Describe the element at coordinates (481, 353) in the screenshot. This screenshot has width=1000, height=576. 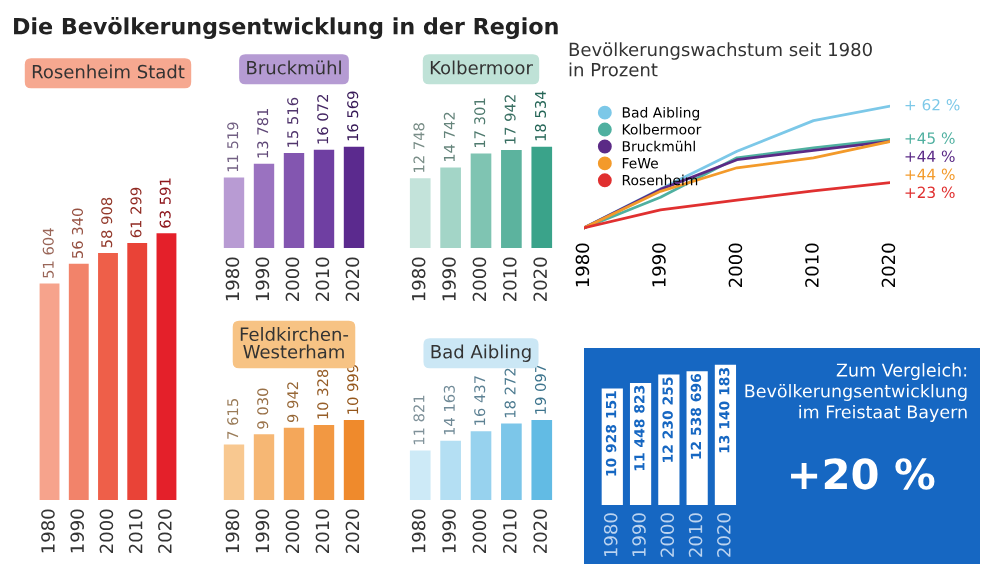
I see `chart-title: Bad Aibling` at that location.